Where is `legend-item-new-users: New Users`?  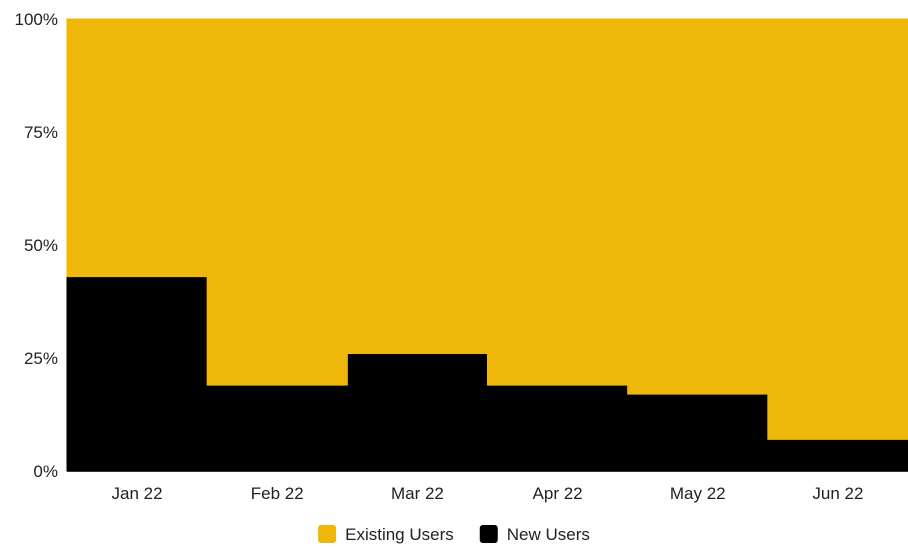
legend-item-new-users: New Users is located at coordinates (534, 534).